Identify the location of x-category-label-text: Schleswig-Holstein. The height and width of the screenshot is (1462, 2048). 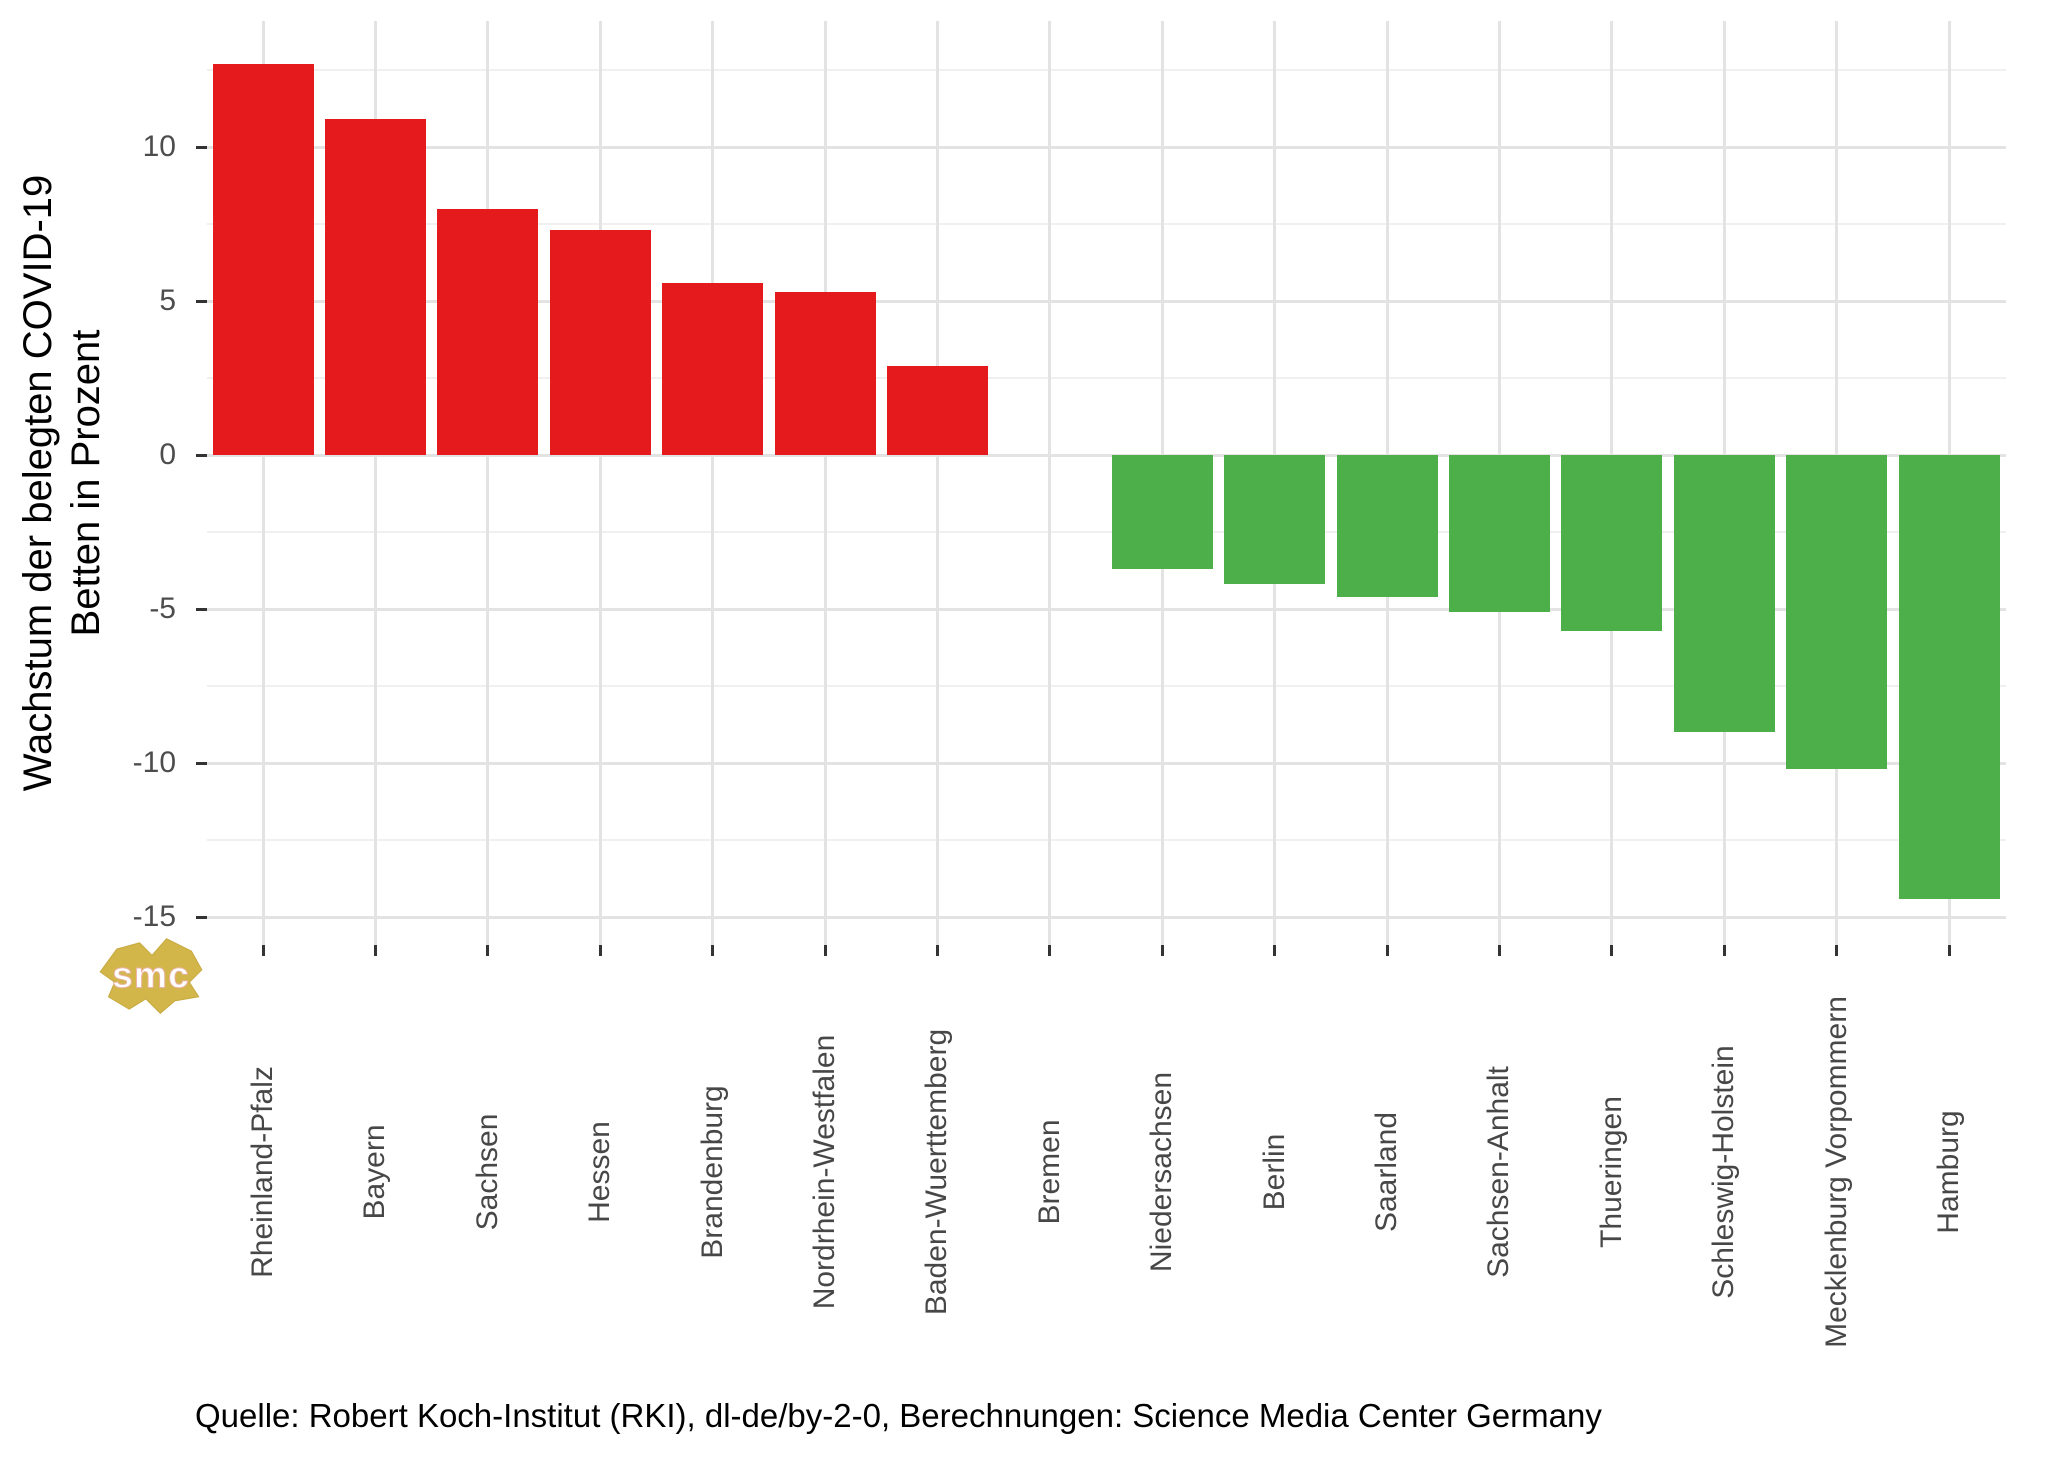
(1724, 1172).